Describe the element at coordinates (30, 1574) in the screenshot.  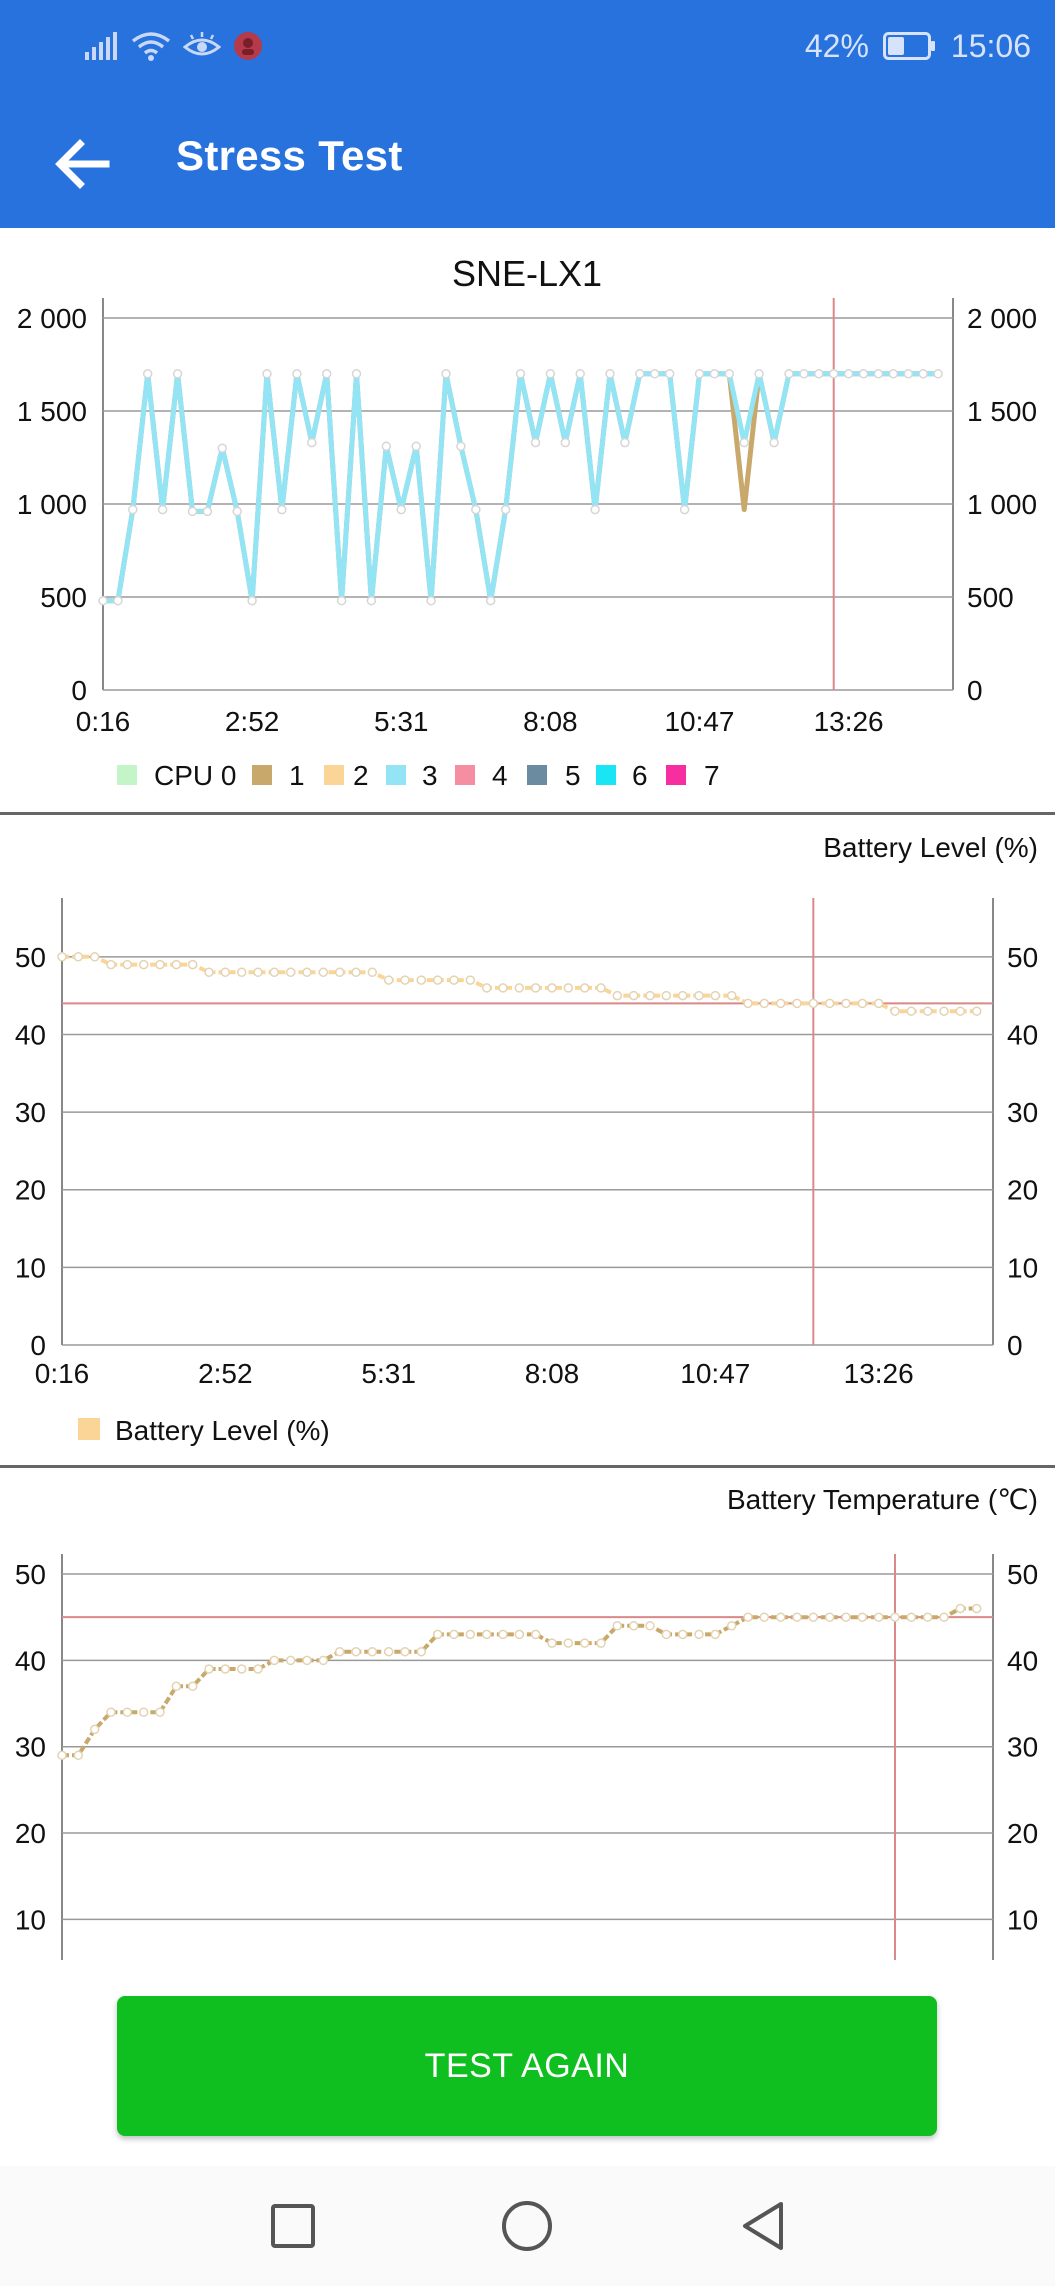
I see `y-tick-label-left: 50` at that location.